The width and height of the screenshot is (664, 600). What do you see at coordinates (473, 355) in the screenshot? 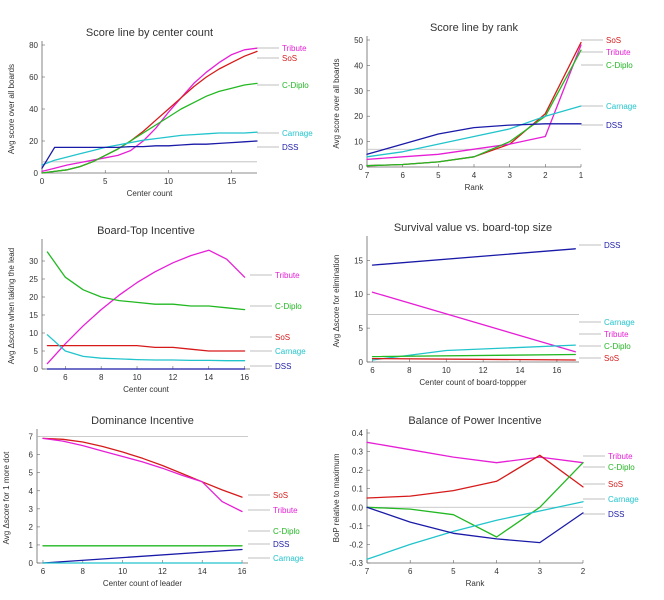
I see `series-line-c-diplo` at bounding box center [473, 355].